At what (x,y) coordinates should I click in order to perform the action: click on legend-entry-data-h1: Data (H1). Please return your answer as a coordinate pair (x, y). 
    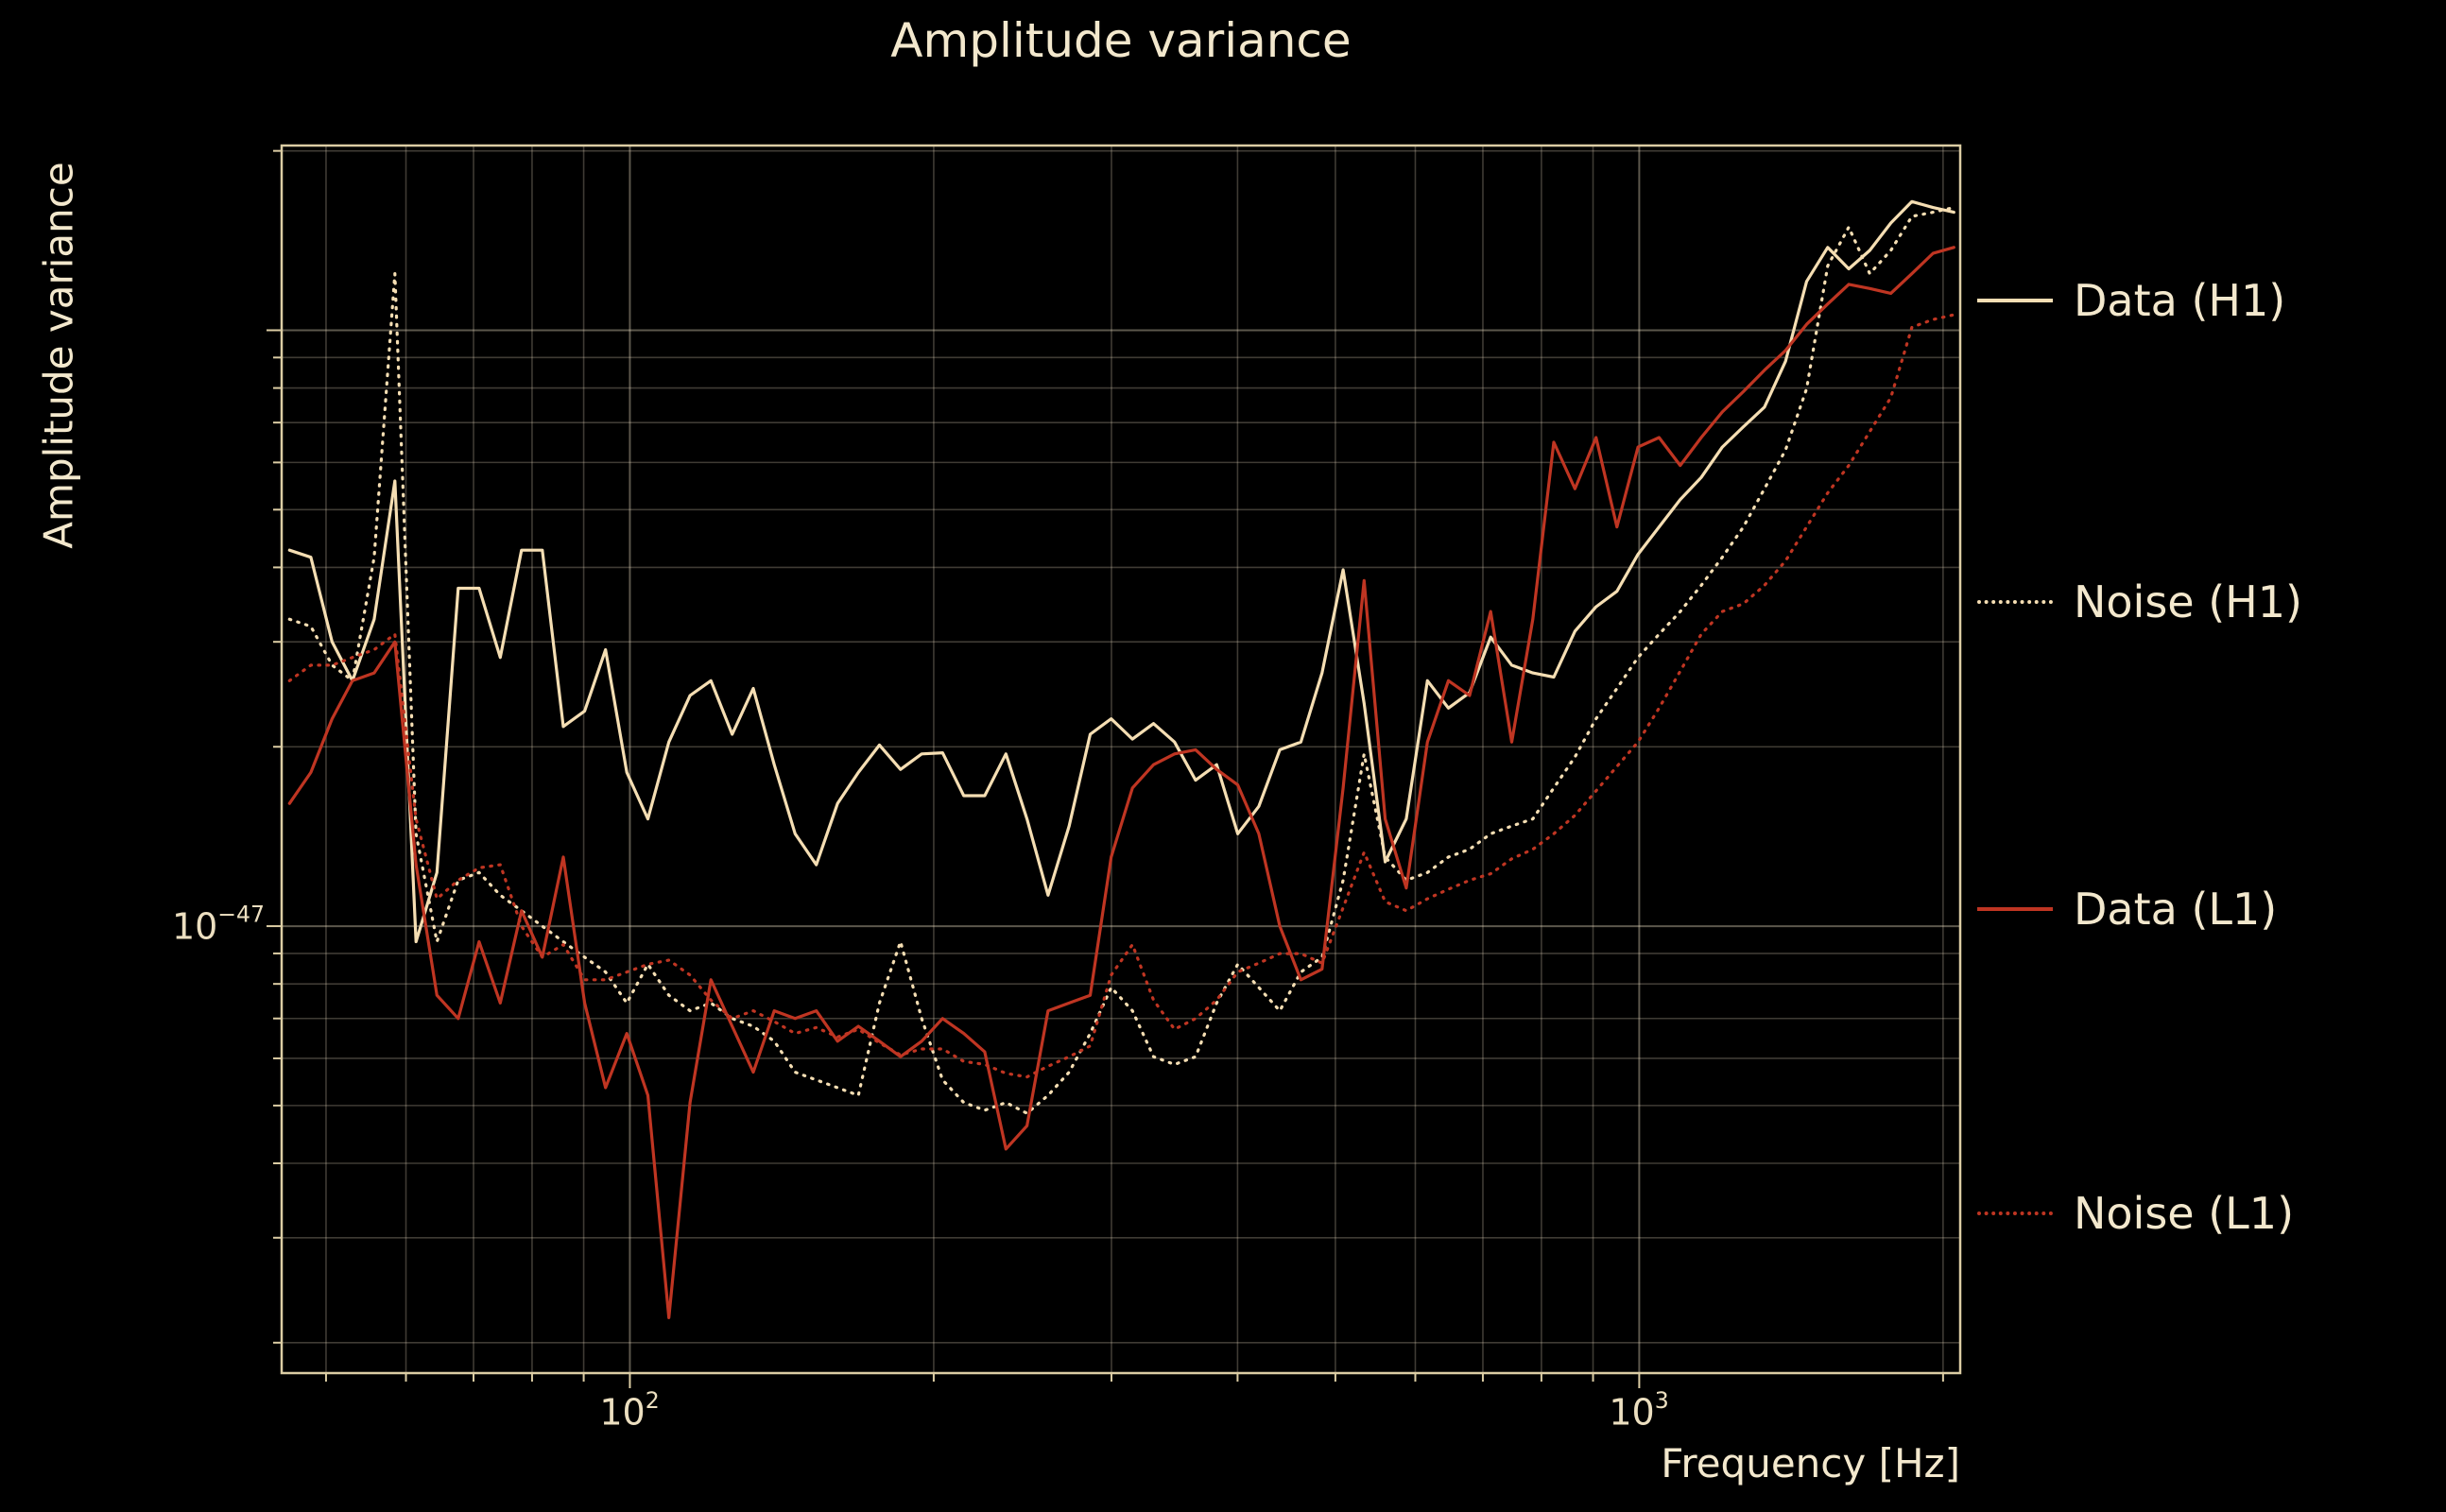
    Looking at the image, I should click on (2131, 300).